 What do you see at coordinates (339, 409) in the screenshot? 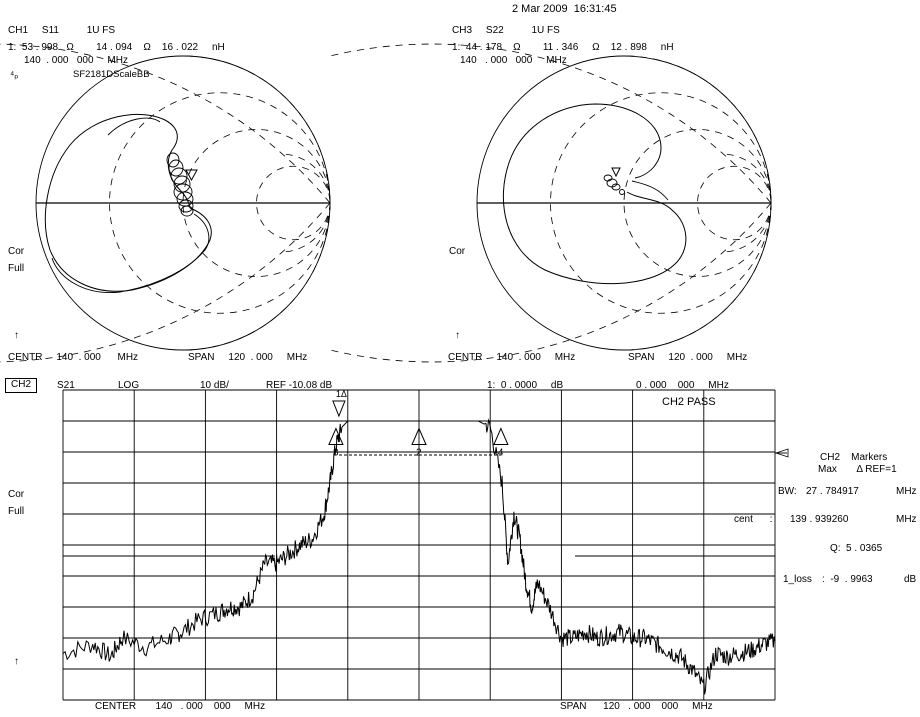
I see `ch2-marker-1-icon` at bounding box center [339, 409].